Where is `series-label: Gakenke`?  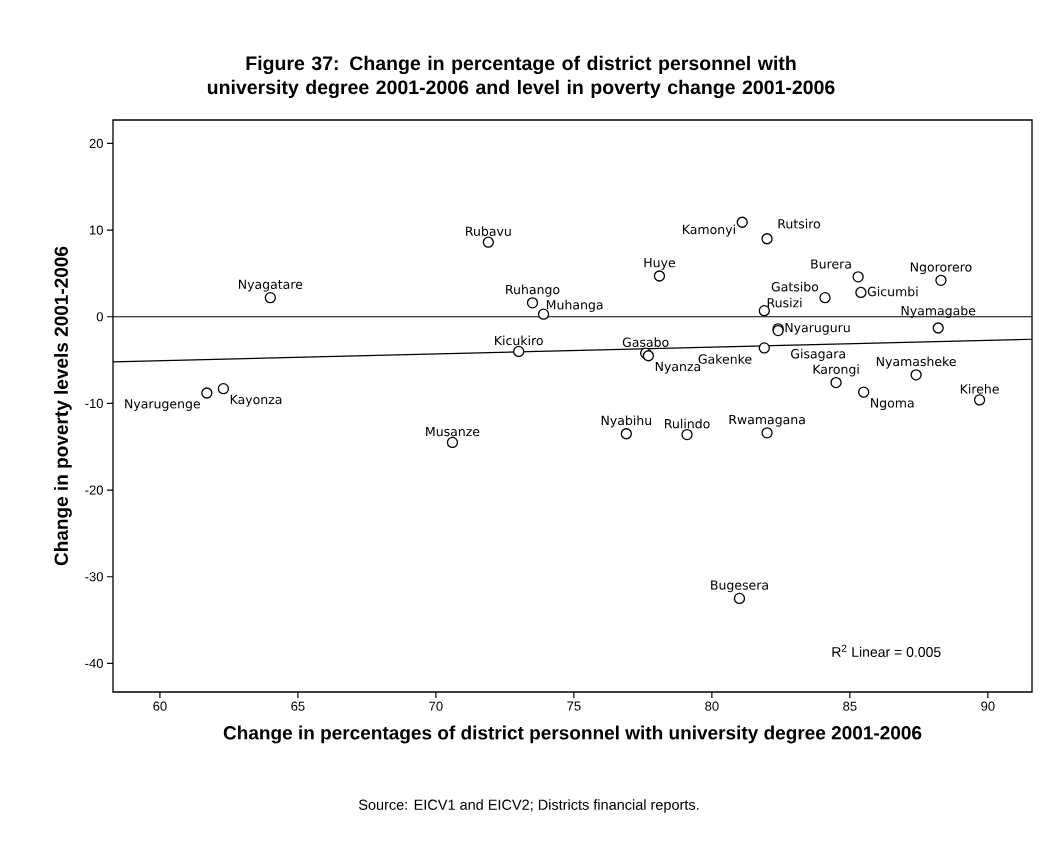 series-label: Gakenke is located at coordinates (725, 359).